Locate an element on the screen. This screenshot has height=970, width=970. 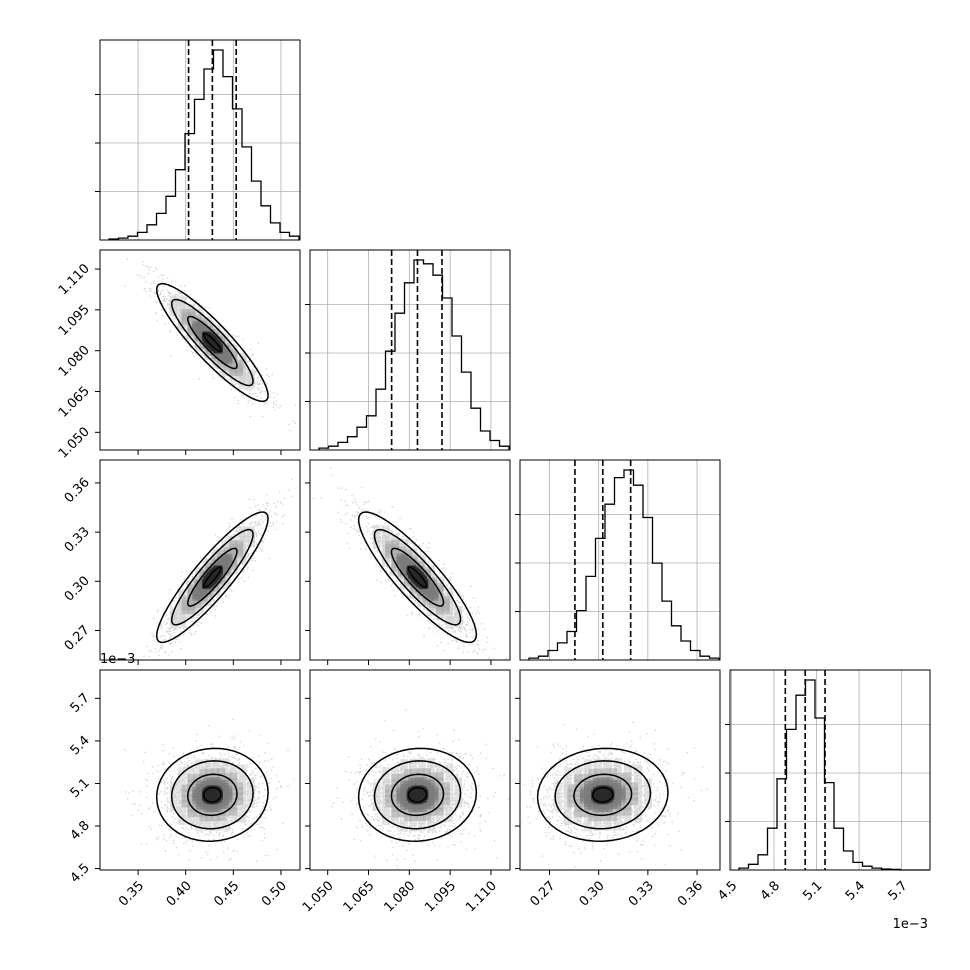
x-tick-label: 1.110 is located at coordinates (481, 896).